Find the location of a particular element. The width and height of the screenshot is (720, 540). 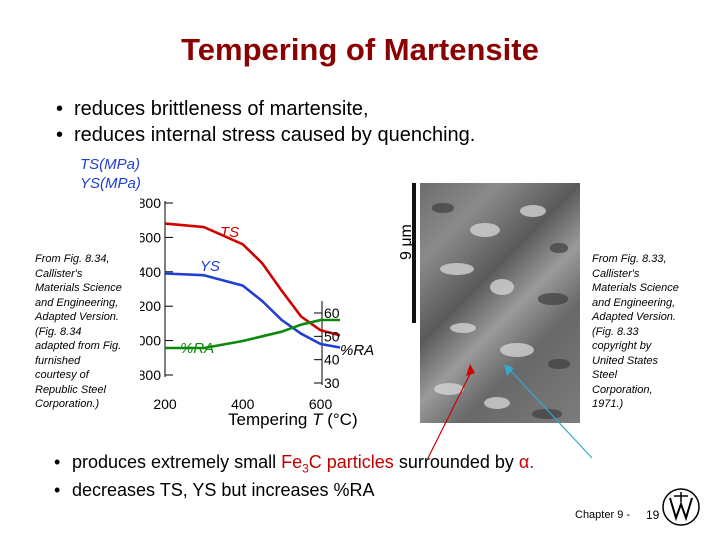

left-note-line: and Engineering, is located at coordinates (77, 302).